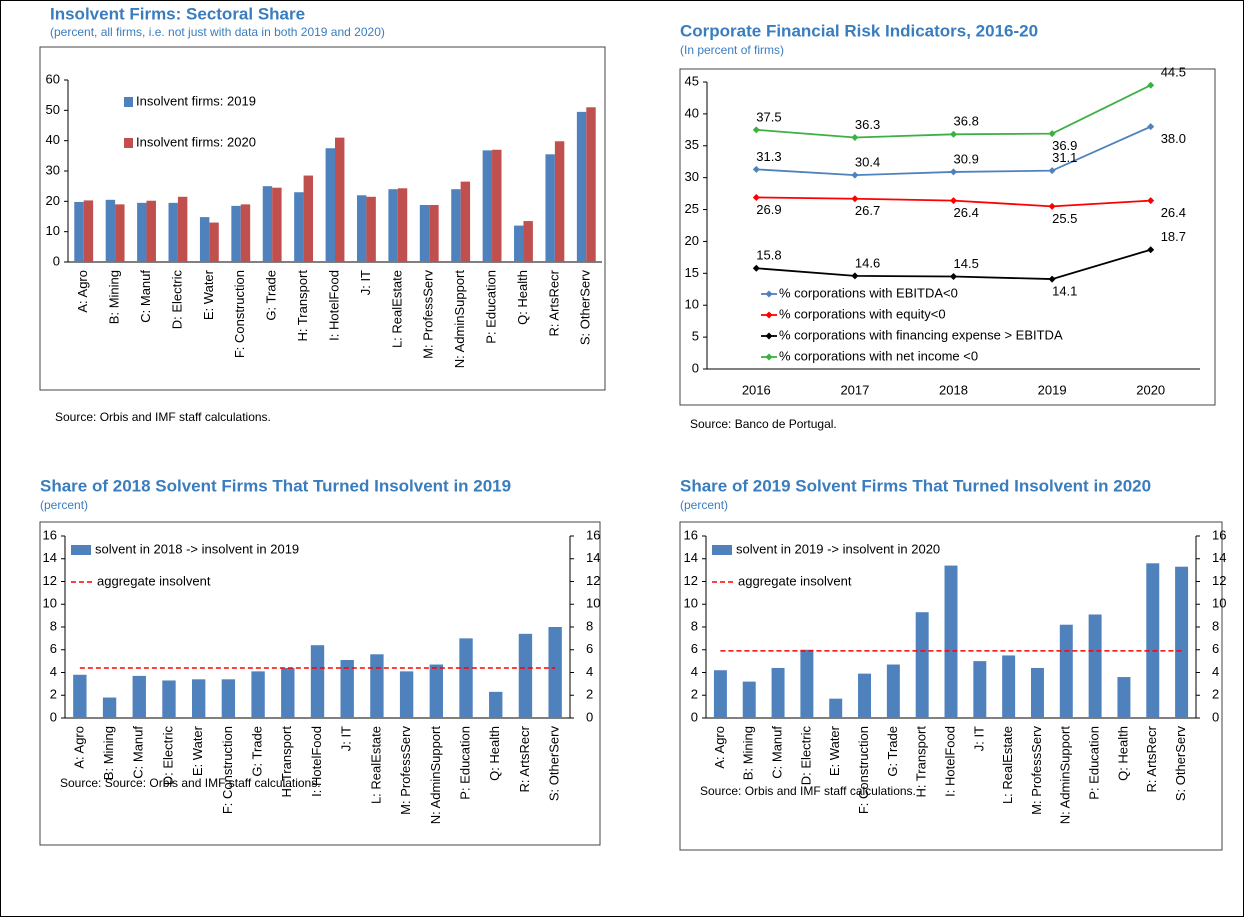  I want to click on data-label: 26.7, so click(867, 210).